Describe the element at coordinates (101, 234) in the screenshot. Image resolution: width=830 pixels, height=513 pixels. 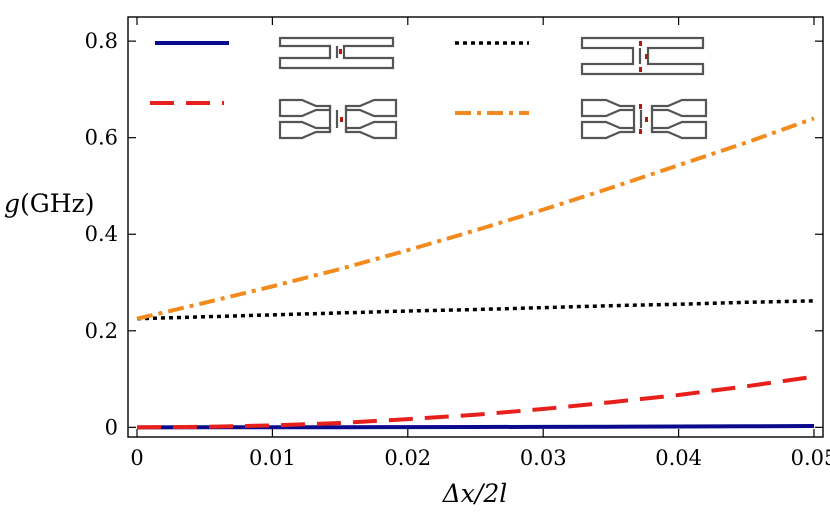
I see `y-tick-label-2: 0.4` at that location.